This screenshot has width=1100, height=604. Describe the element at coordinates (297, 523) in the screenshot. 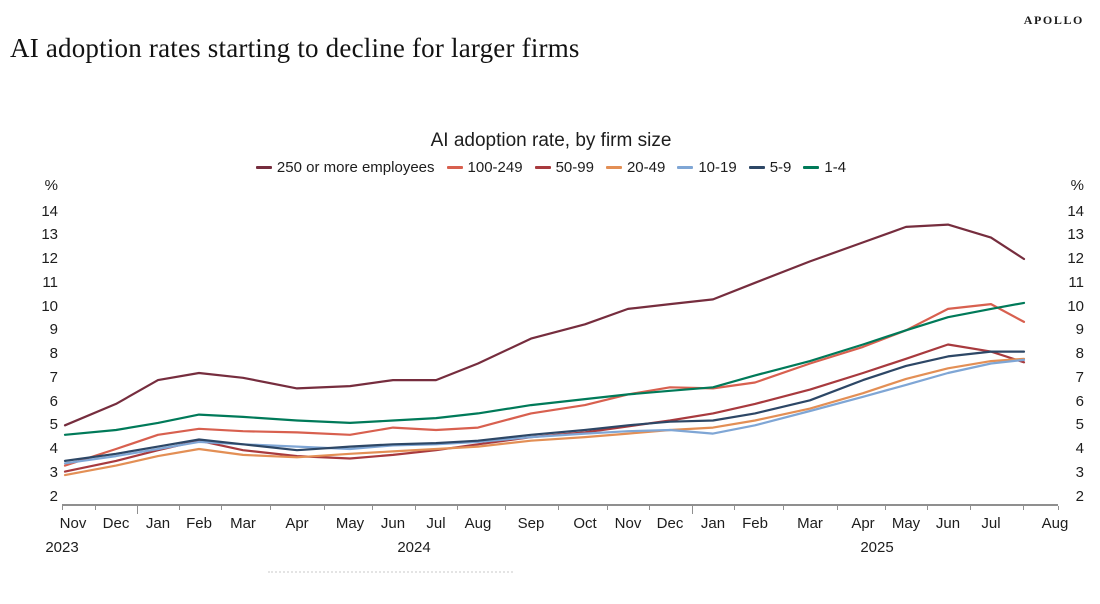

I see `x-tick-label: Apr` at that location.